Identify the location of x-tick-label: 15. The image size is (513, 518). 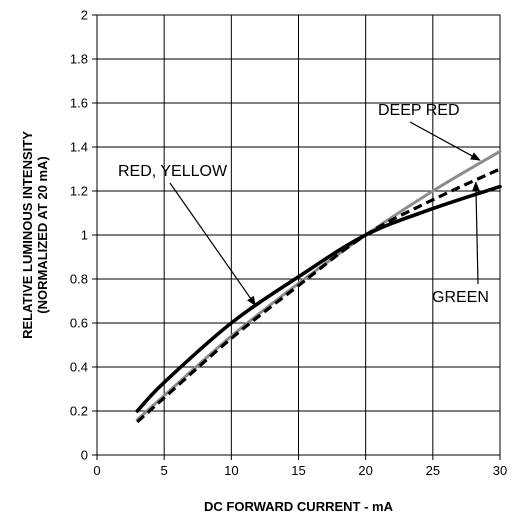
(298, 470).